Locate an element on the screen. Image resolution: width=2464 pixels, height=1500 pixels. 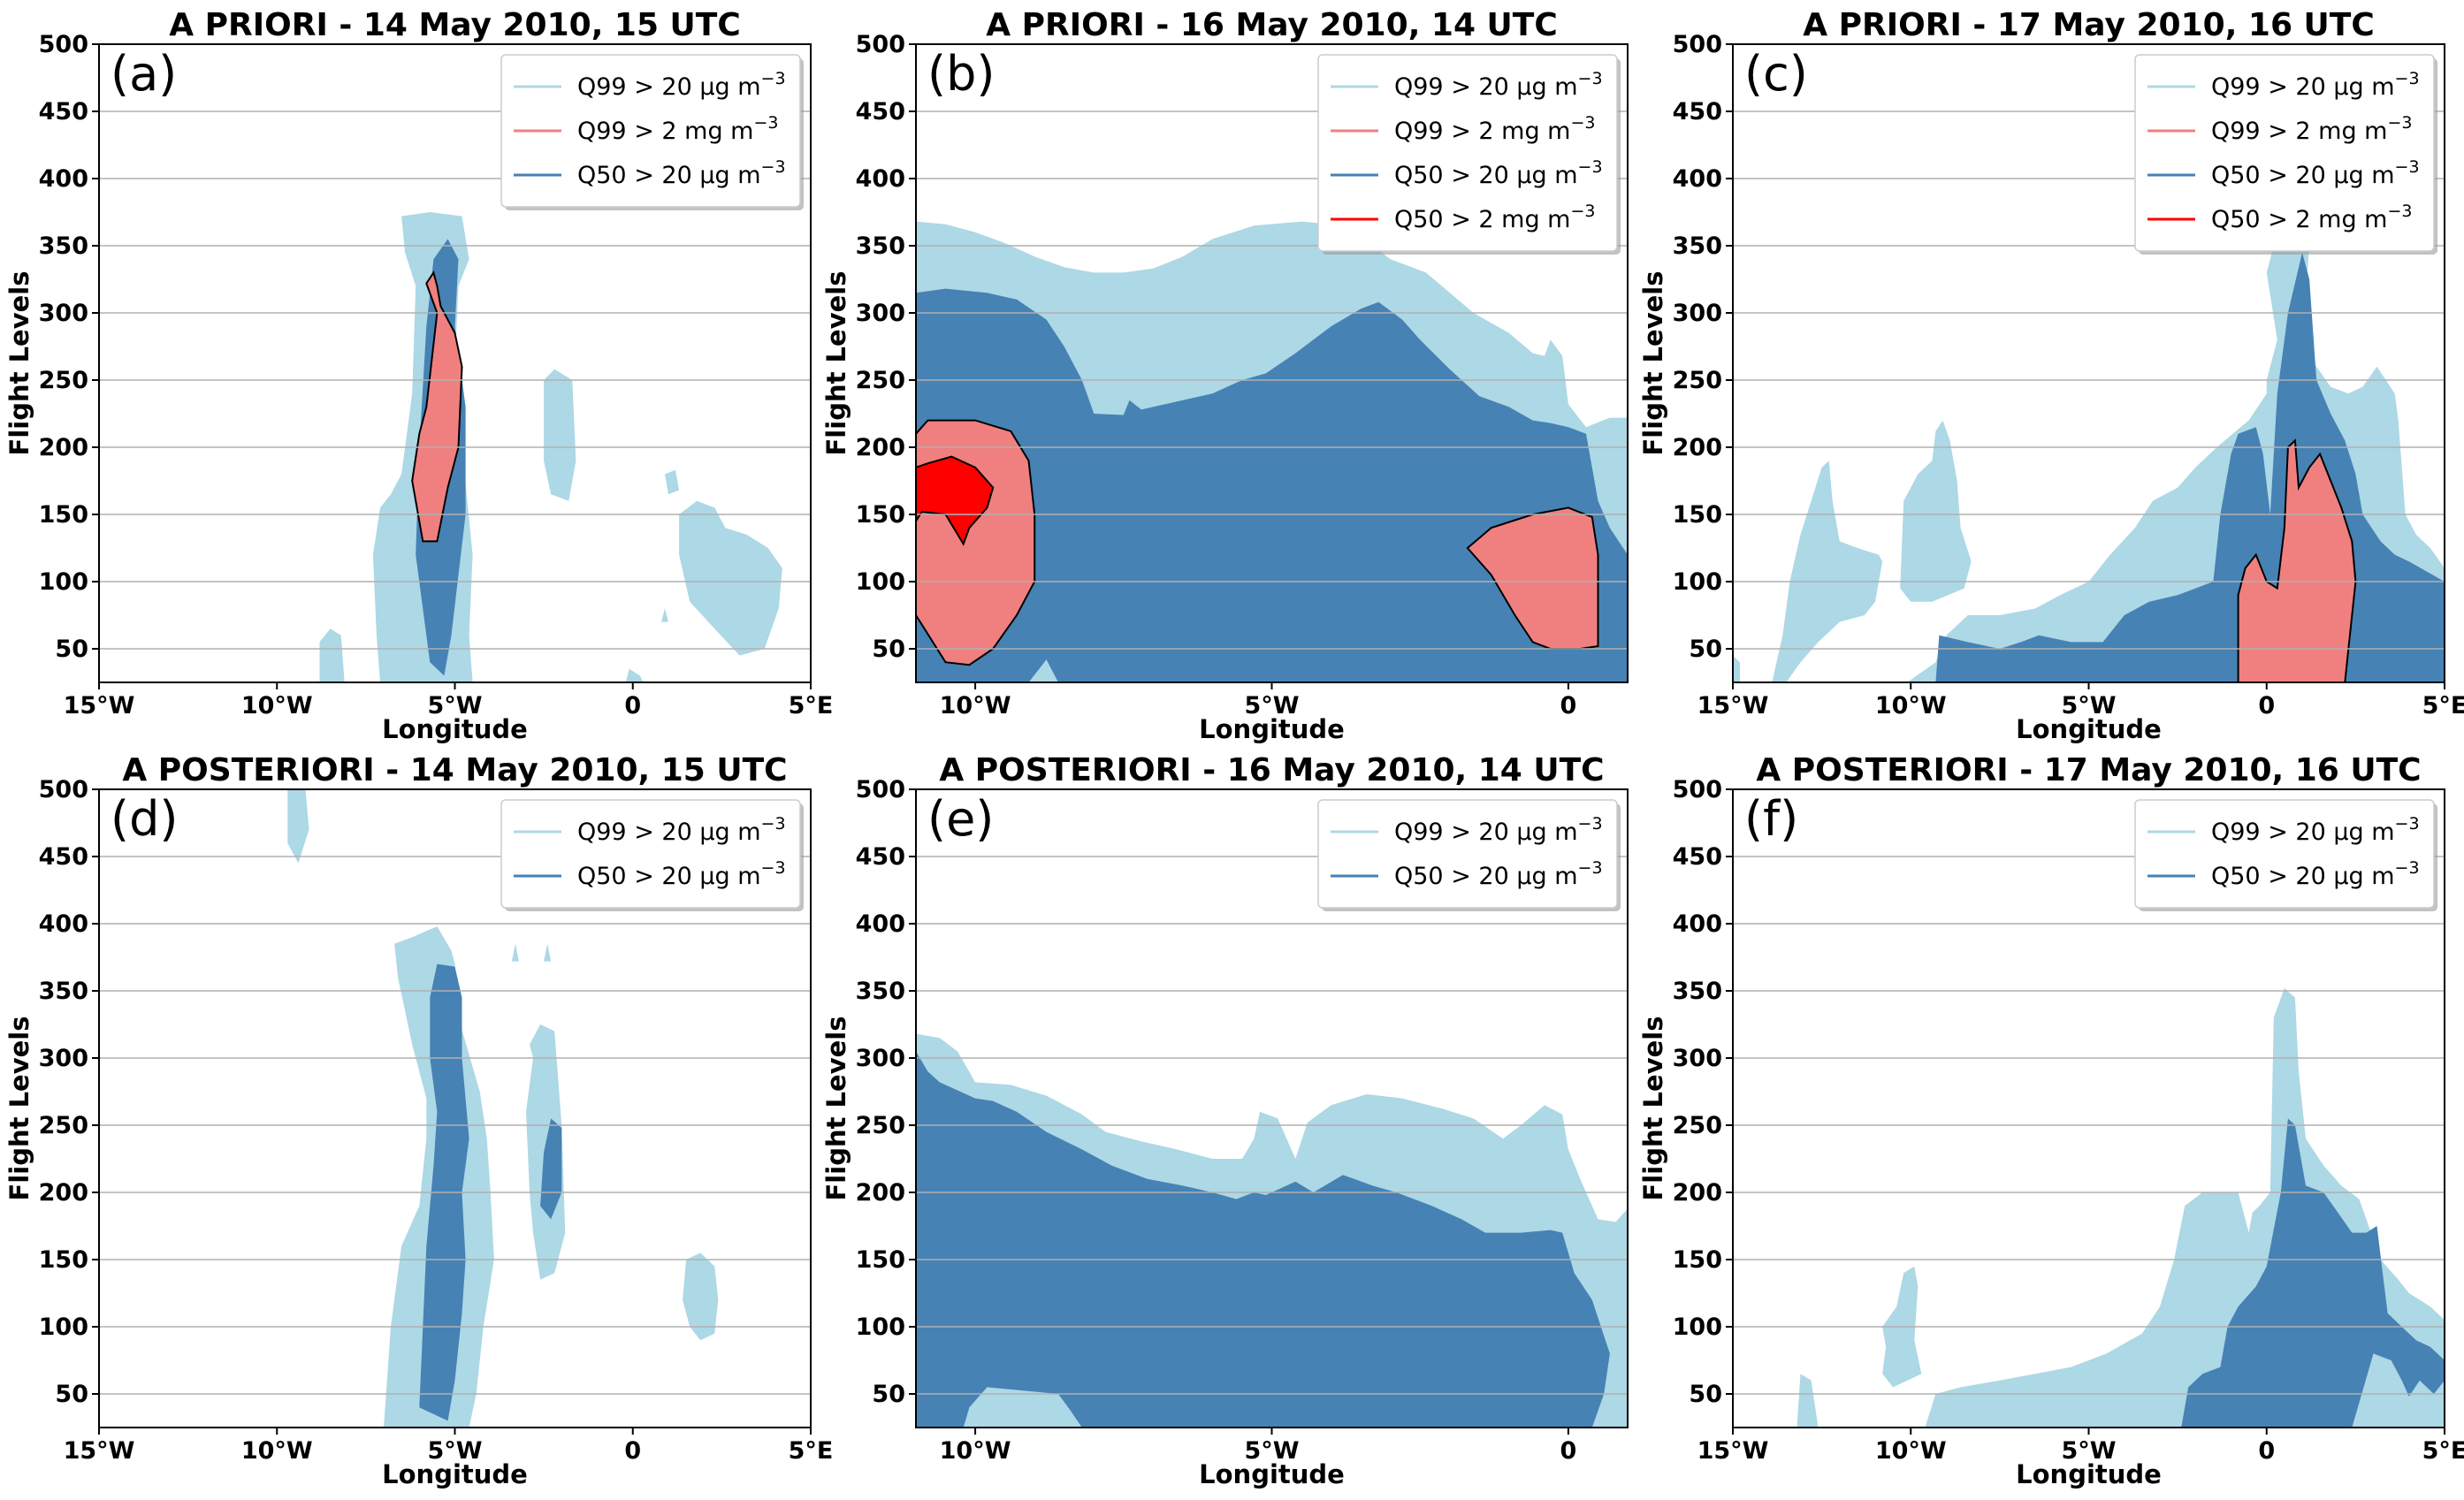
panel-title: A PRIORI - 14 May 2010, 15 UTC is located at coordinates (455, 25).